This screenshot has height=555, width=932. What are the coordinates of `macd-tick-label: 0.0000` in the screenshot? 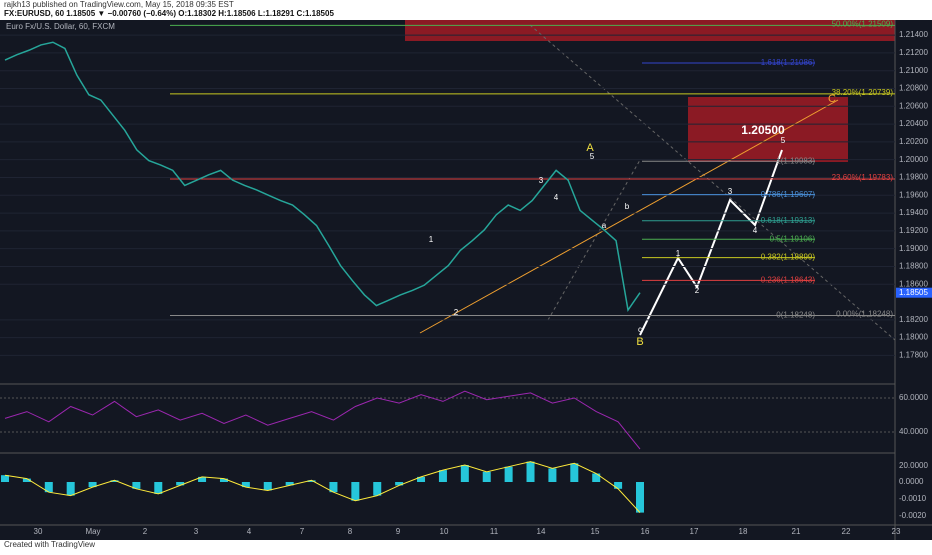 It's located at (911, 481).